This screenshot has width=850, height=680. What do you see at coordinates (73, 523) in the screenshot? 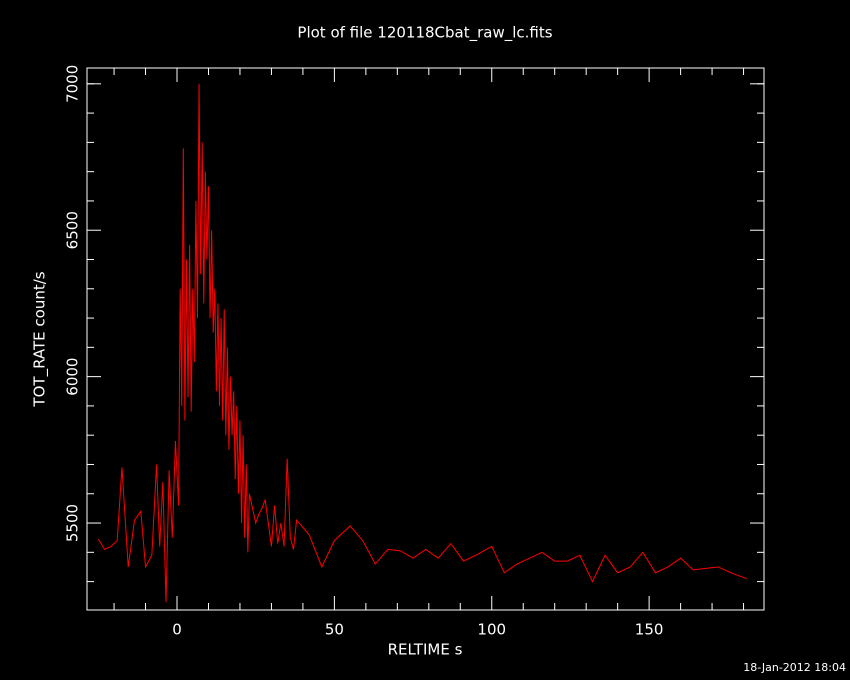
I see `y-tick-label: 5500` at bounding box center [73, 523].